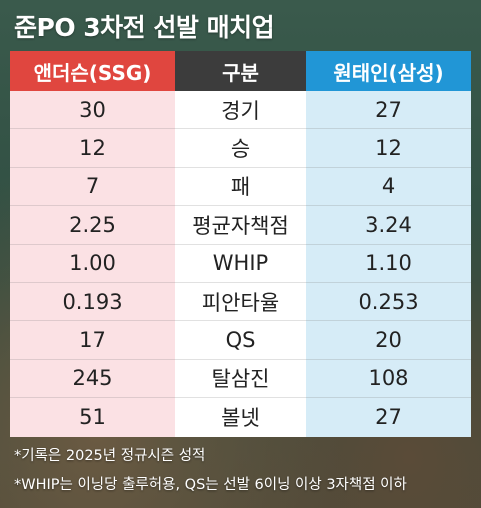 This screenshot has height=508, width=481. Describe the element at coordinates (92, 187) in the screenshot. I see `left-value: 7` at that location.